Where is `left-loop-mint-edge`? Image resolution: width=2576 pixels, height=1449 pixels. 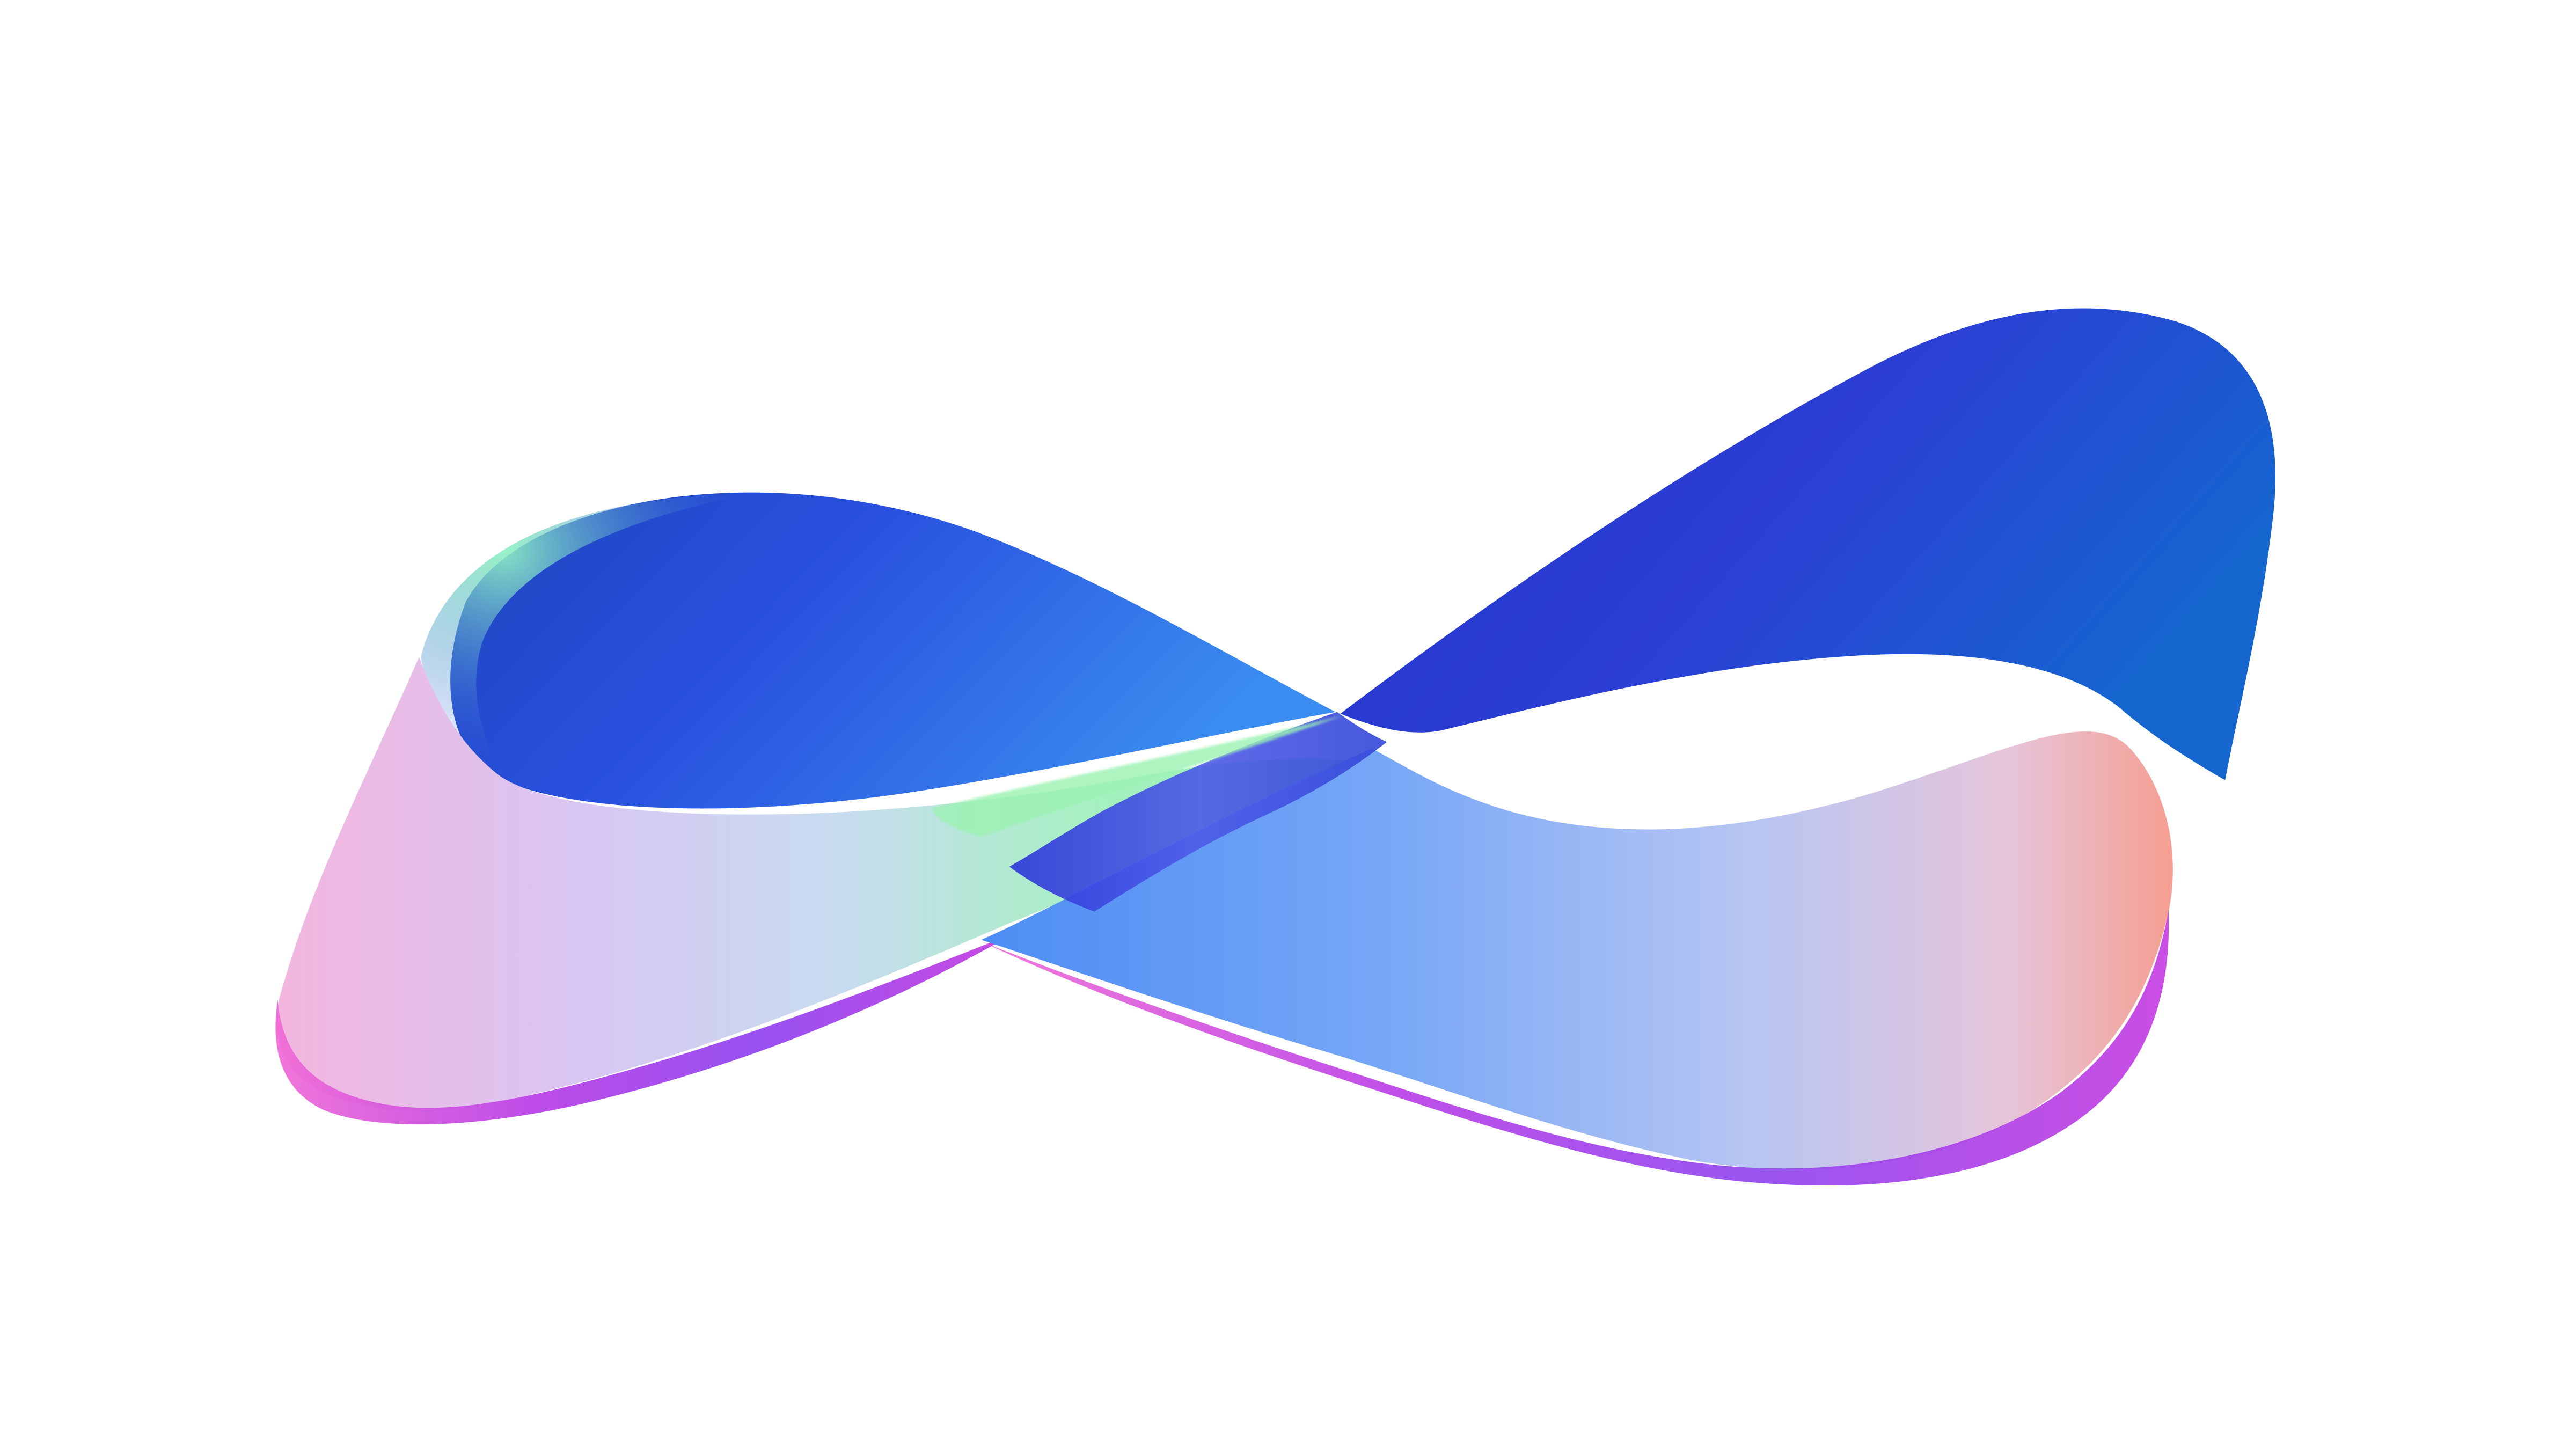
left-loop-mint-edge is located at coordinates (584, 636).